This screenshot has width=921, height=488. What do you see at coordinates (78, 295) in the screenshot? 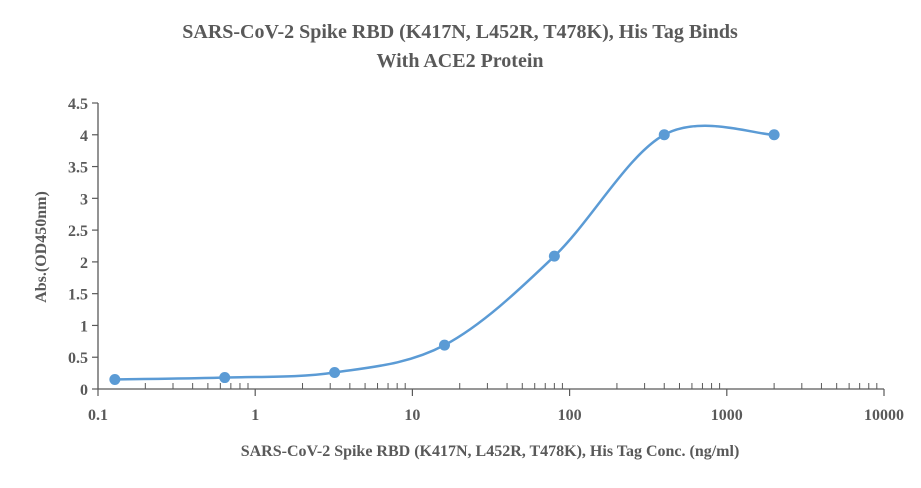
I see `y-tick-label: 1.5` at bounding box center [78, 295].